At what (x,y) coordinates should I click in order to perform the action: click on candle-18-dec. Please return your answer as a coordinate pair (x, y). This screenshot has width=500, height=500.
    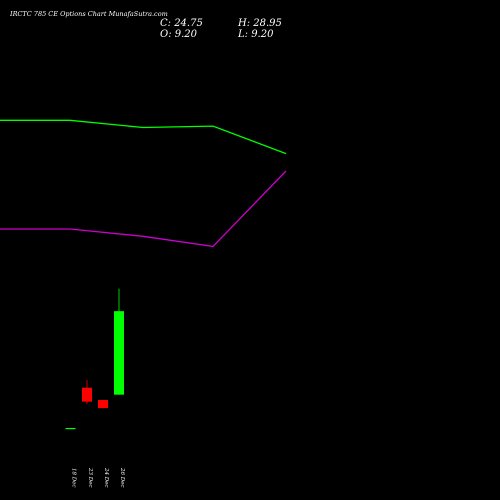
    Looking at the image, I should click on (70, 428).